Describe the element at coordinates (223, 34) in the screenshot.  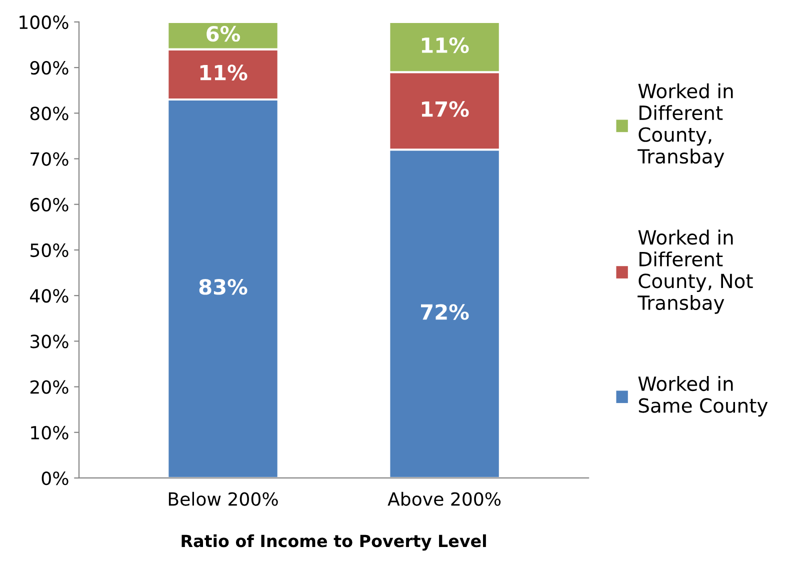
I see `data-label: 6%` at that location.